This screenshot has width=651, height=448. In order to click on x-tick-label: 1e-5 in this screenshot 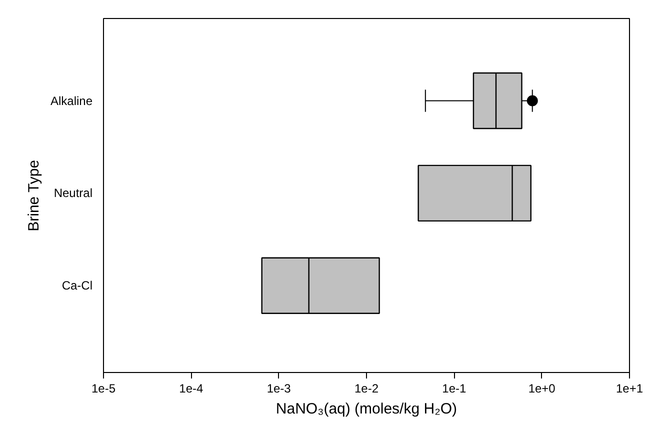, I will do `click(103, 389)`.